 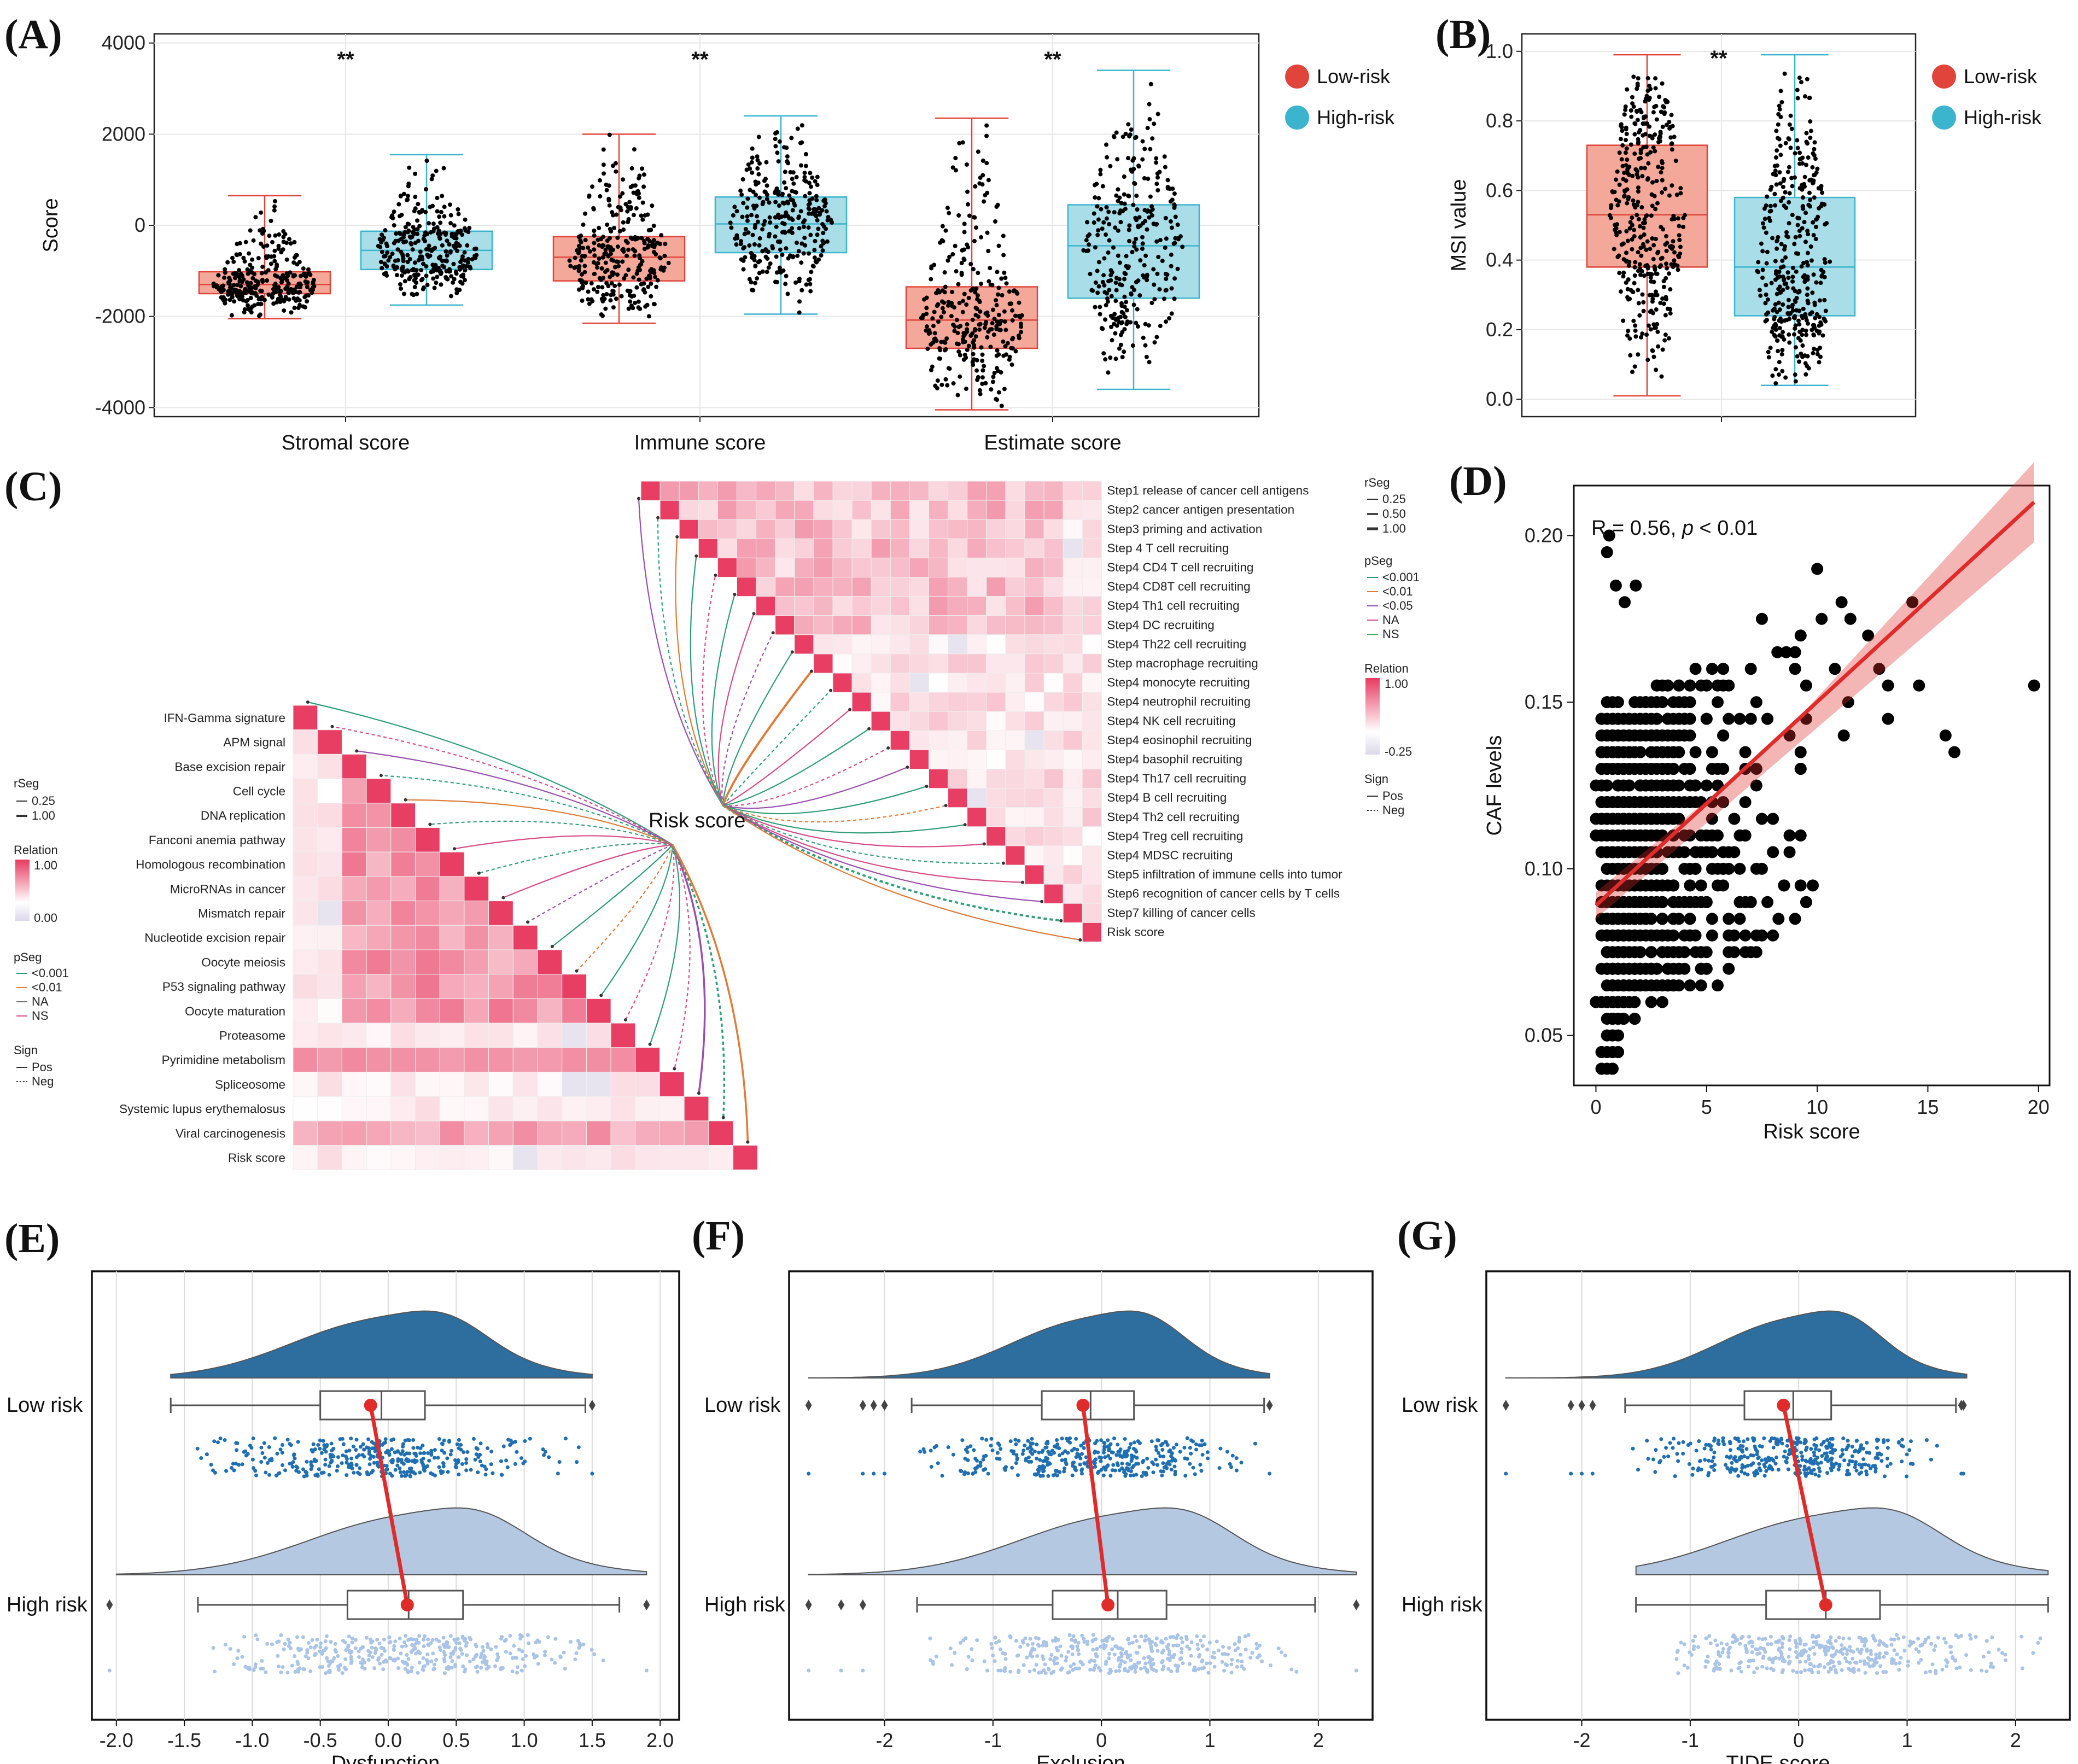 What do you see at coordinates (1168, 548) in the screenshot?
I see `heatmap-row-label: Step 4 T cell recruiting` at bounding box center [1168, 548].